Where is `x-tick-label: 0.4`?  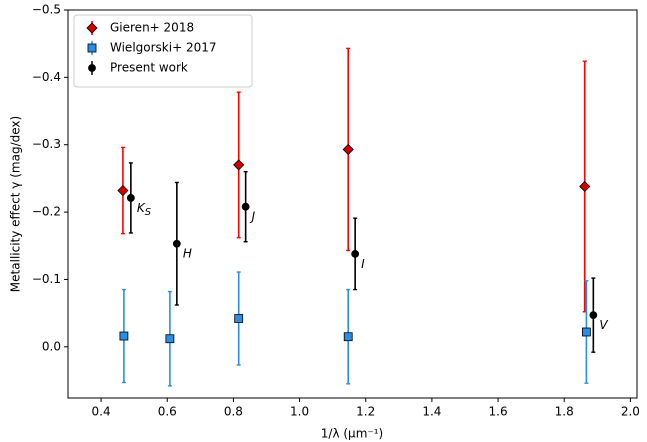
x-tick-label: 0.4 is located at coordinates (101, 412).